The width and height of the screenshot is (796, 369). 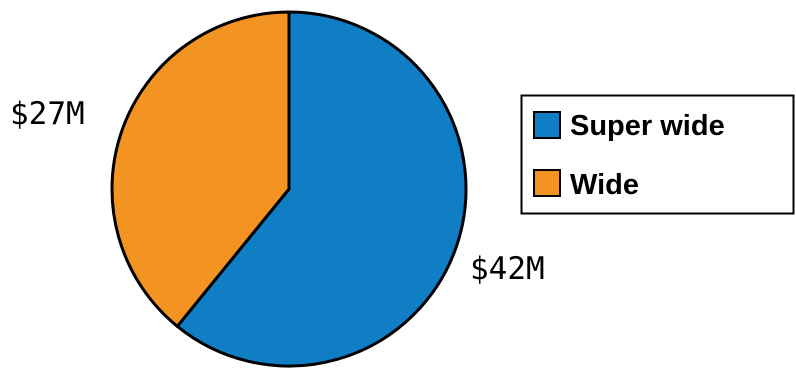 What do you see at coordinates (507, 269) in the screenshot?
I see `data-label-super-wide: $42M` at bounding box center [507, 269].